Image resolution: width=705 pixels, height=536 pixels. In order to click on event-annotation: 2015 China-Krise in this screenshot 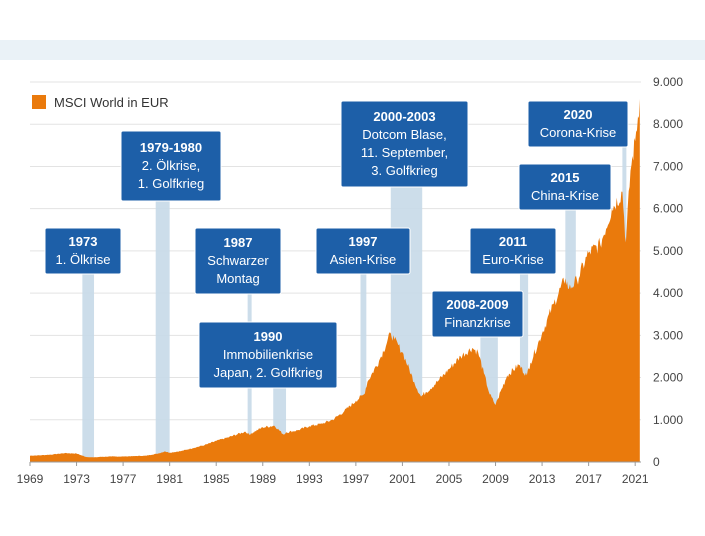, I will do `click(565, 187)`.